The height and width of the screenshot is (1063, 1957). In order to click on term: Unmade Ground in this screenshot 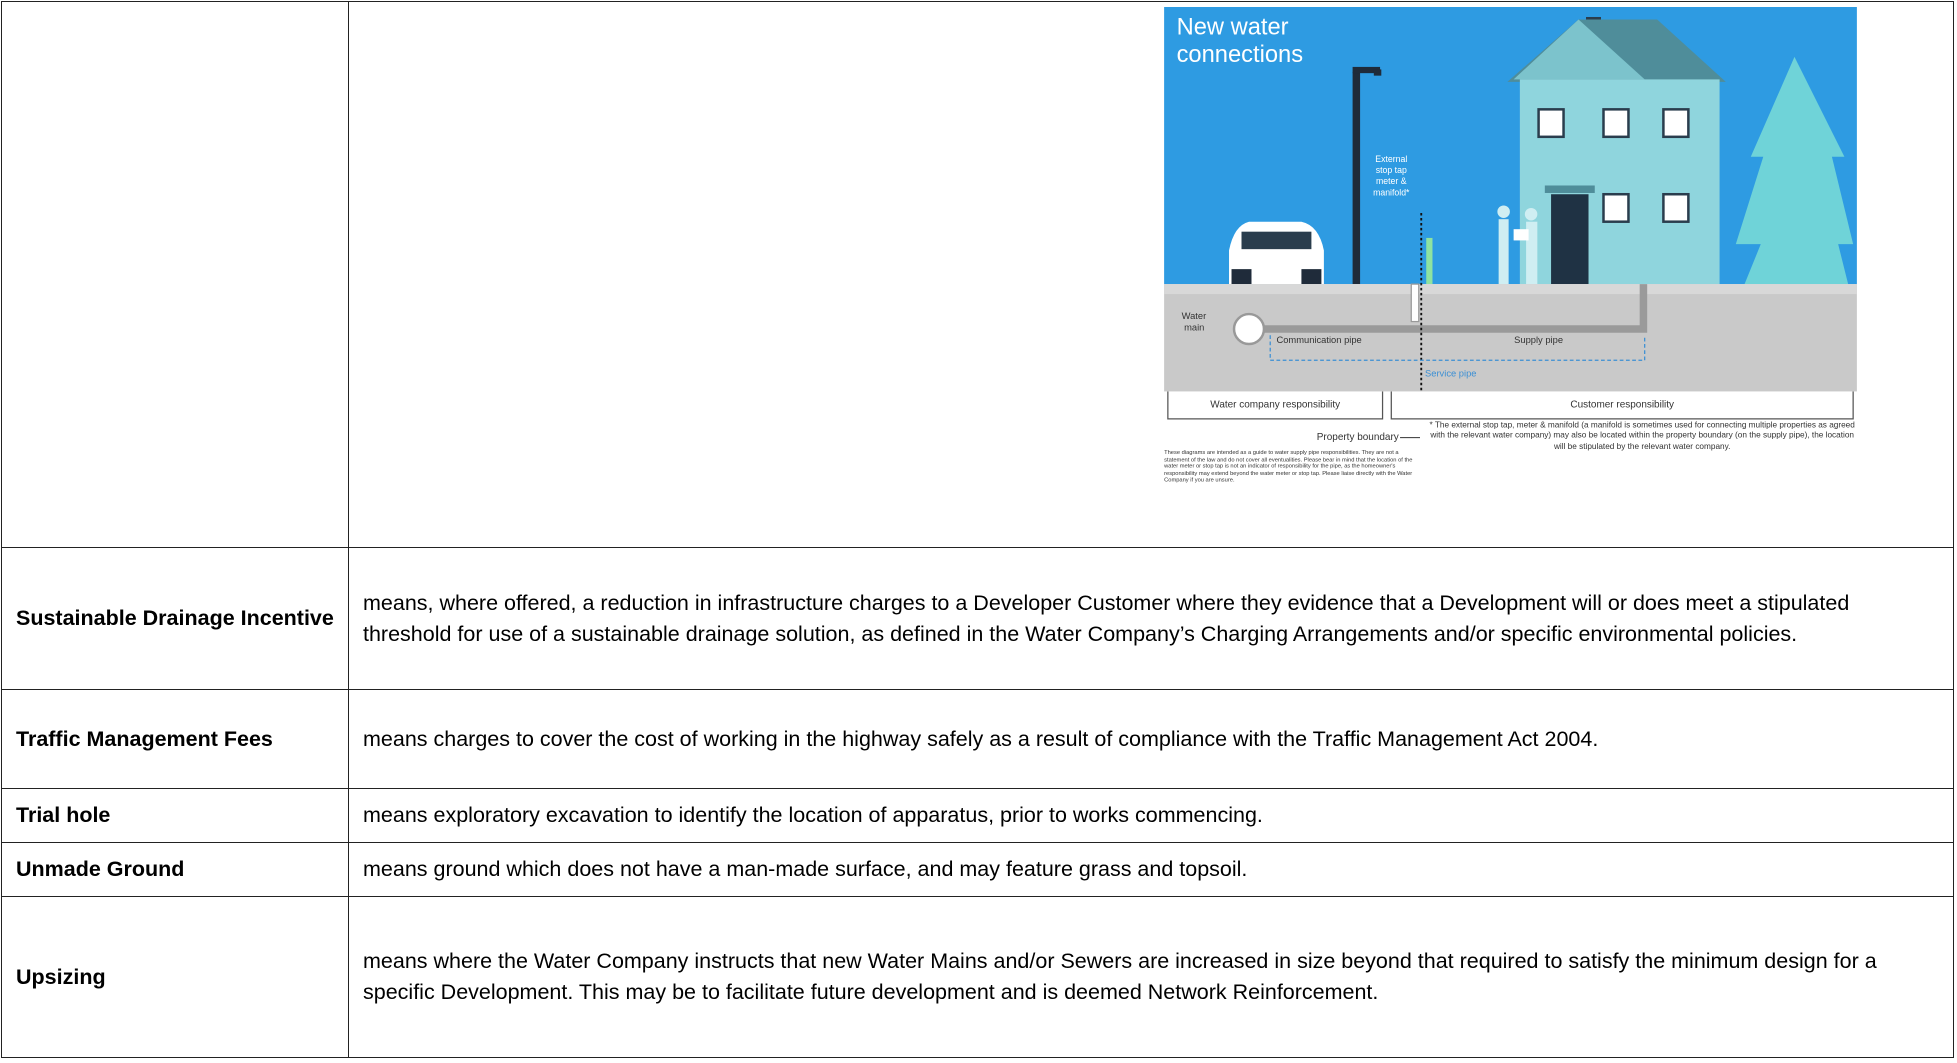, I will do `click(175, 869)`.